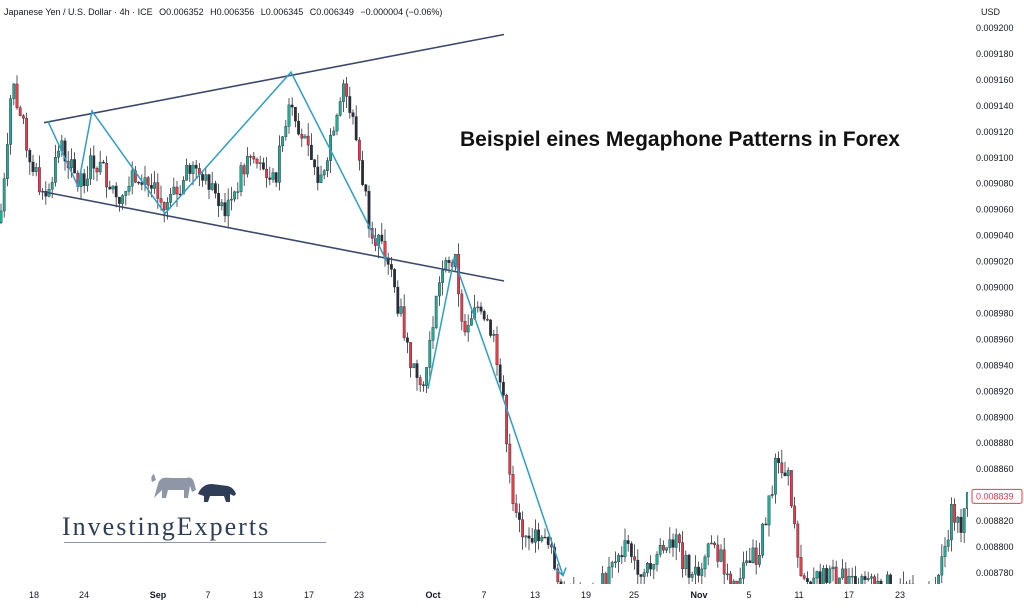 This screenshot has height=614, width=1024. Describe the element at coordinates (995, 210) in the screenshot. I see `price-tick-label: 0.009060` at that location.